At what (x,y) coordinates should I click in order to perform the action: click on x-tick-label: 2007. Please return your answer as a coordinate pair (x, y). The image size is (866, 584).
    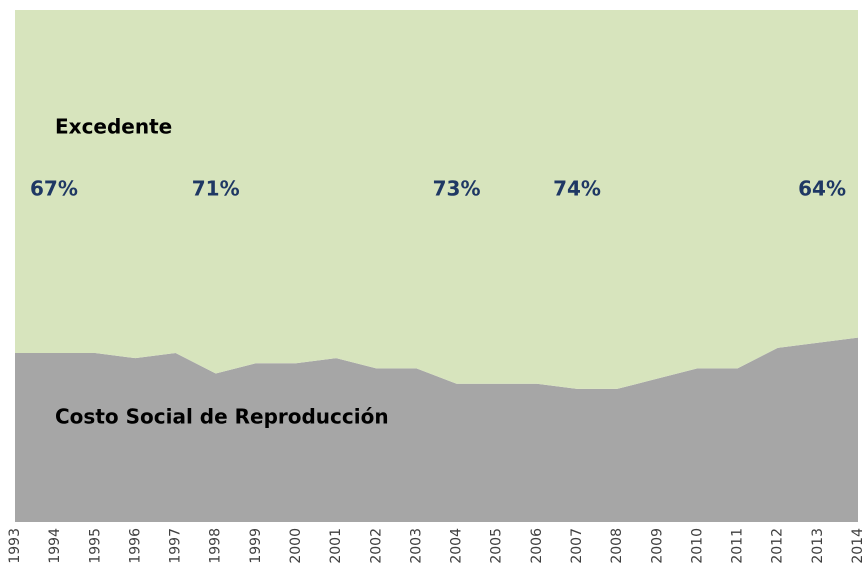
    Looking at the image, I should click on (577, 546).